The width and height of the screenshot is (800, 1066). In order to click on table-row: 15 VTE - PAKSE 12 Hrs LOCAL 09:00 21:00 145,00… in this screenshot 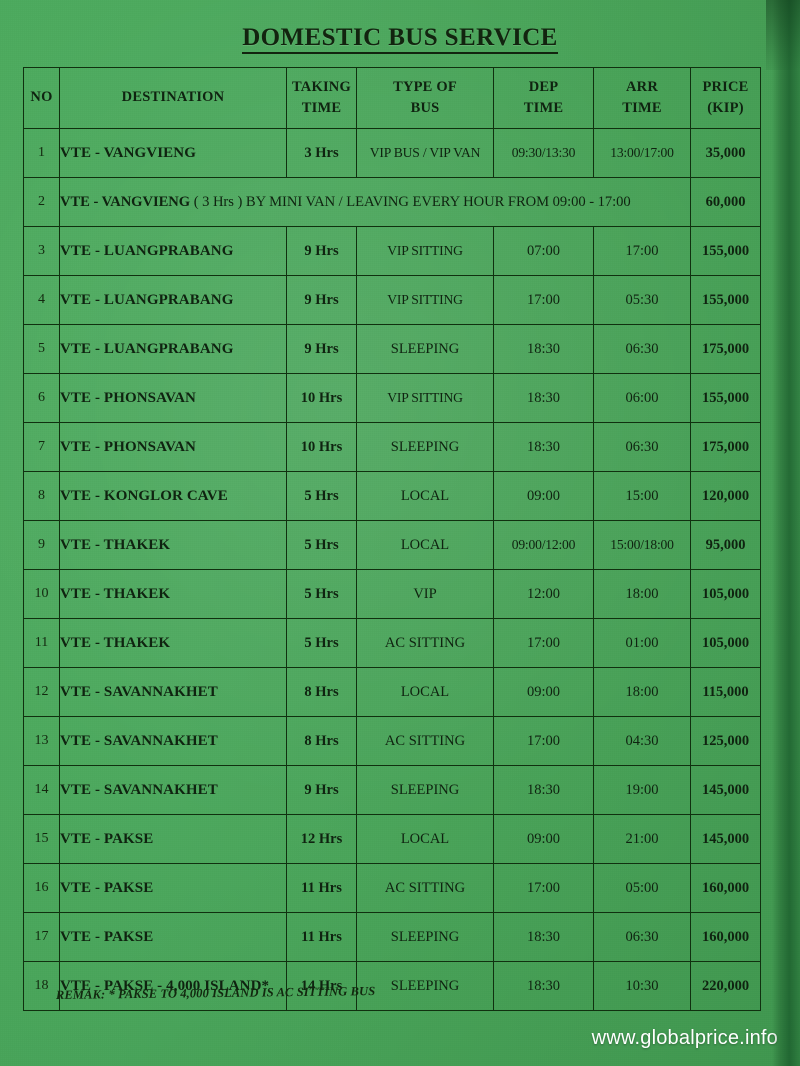, I will do `click(392, 839)`.